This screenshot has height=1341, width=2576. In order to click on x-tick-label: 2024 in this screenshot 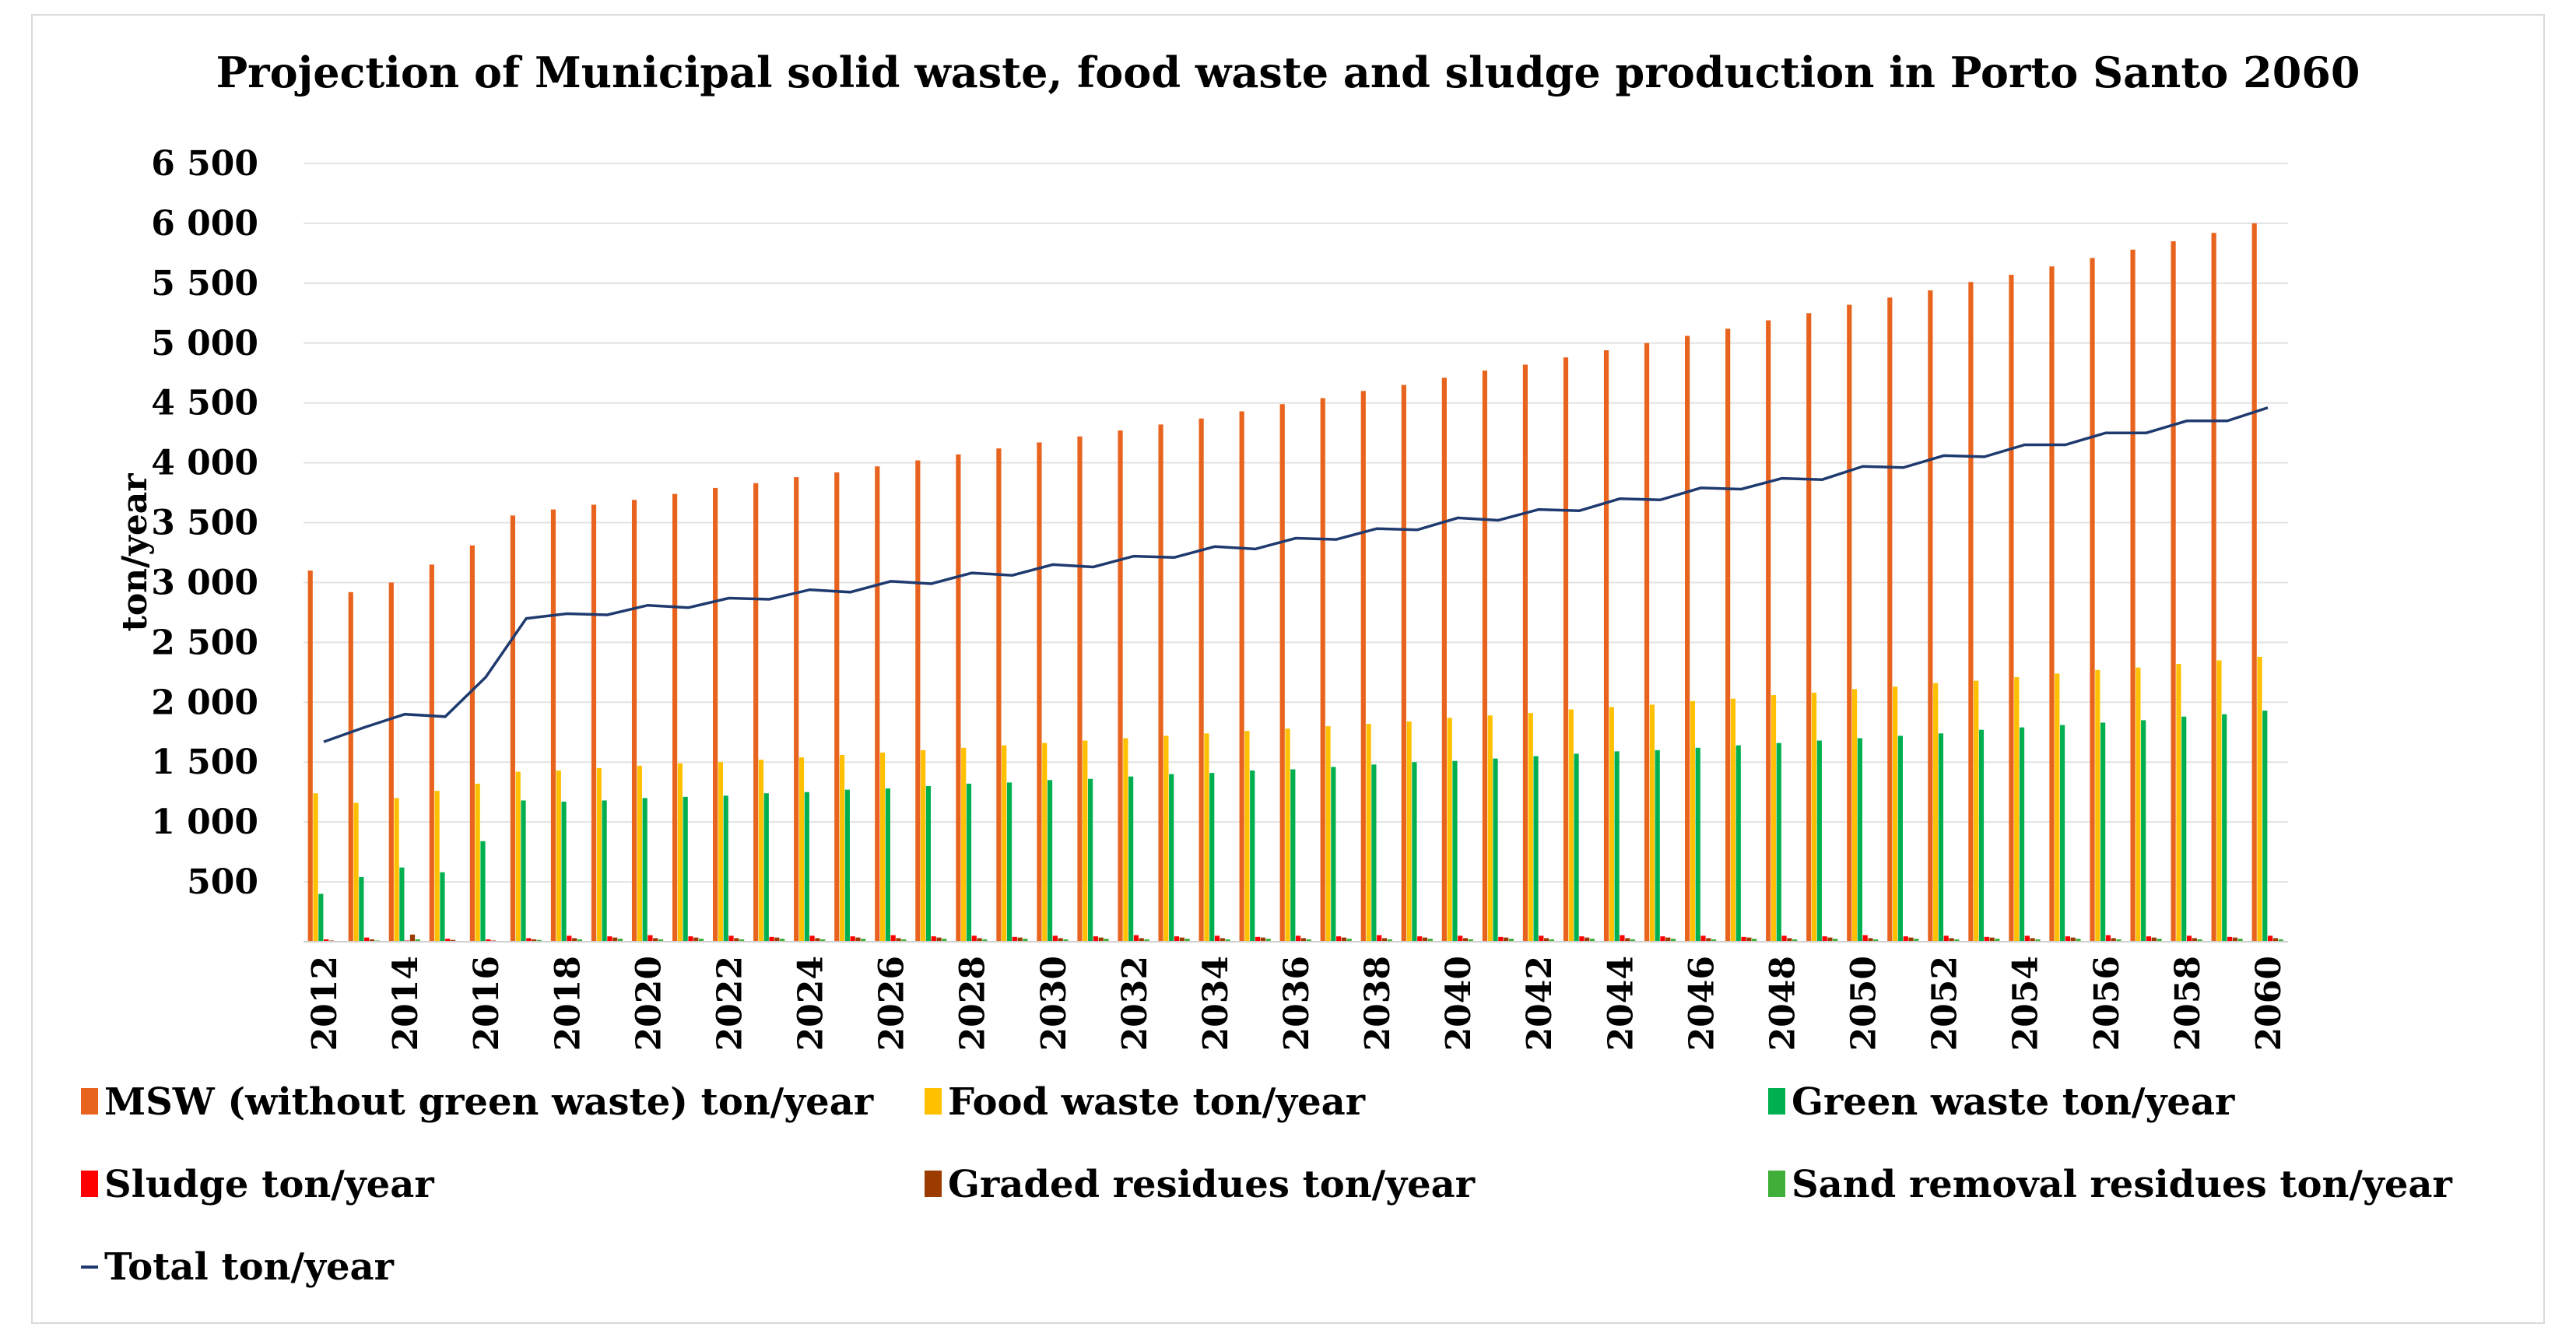, I will do `click(811, 1003)`.